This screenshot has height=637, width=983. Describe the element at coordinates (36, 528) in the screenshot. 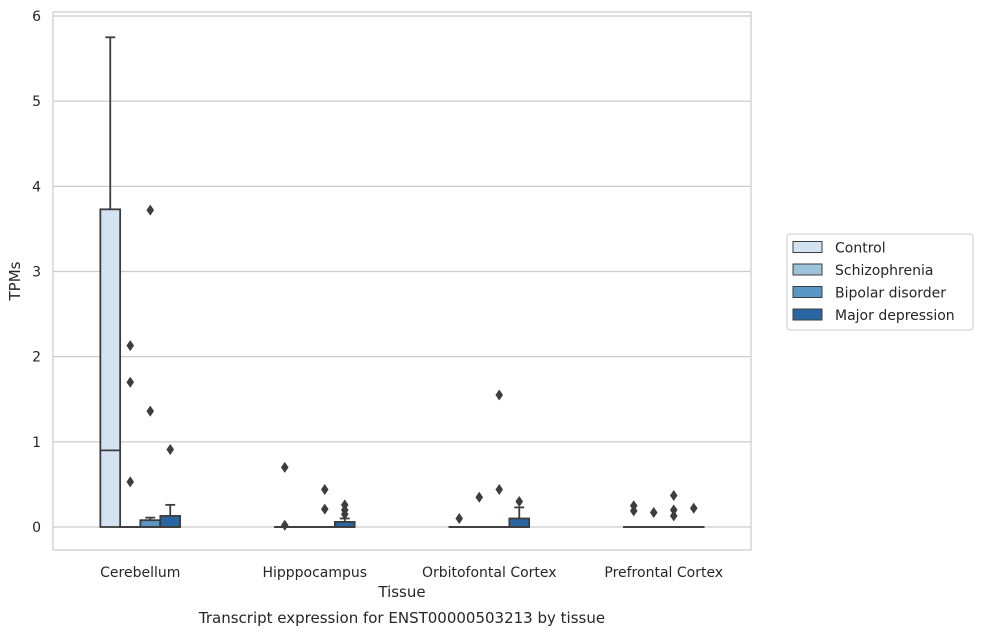

I see `y-tick-label: 0` at that location.